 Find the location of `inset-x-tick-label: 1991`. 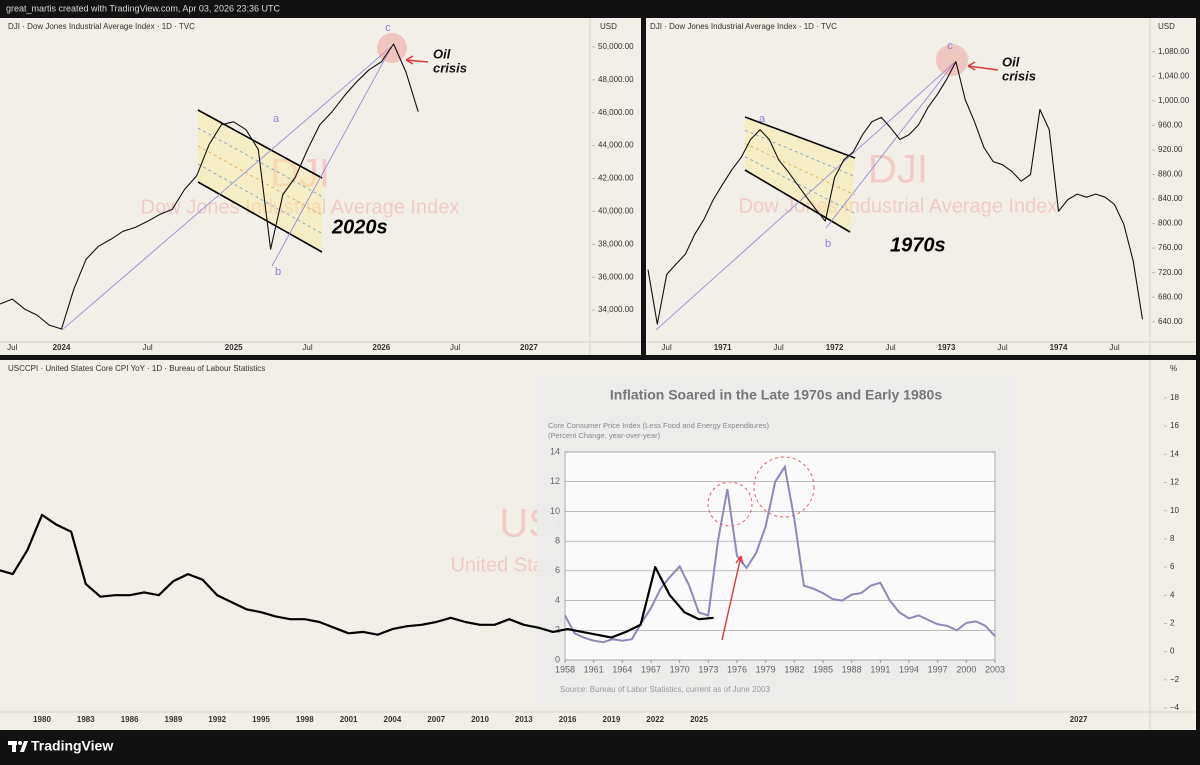

inset-x-tick-label: 1991 is located at coordinates (880, 669).